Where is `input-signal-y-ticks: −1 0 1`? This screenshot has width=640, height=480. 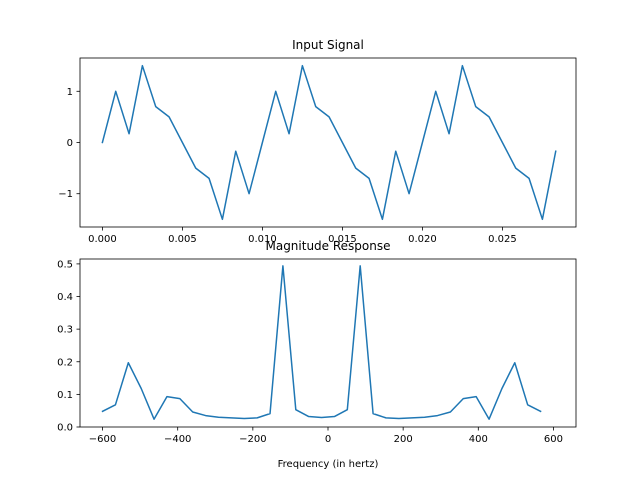
input-signal-y-ticks: −1 0 1 is located at coordinates (69, 143).